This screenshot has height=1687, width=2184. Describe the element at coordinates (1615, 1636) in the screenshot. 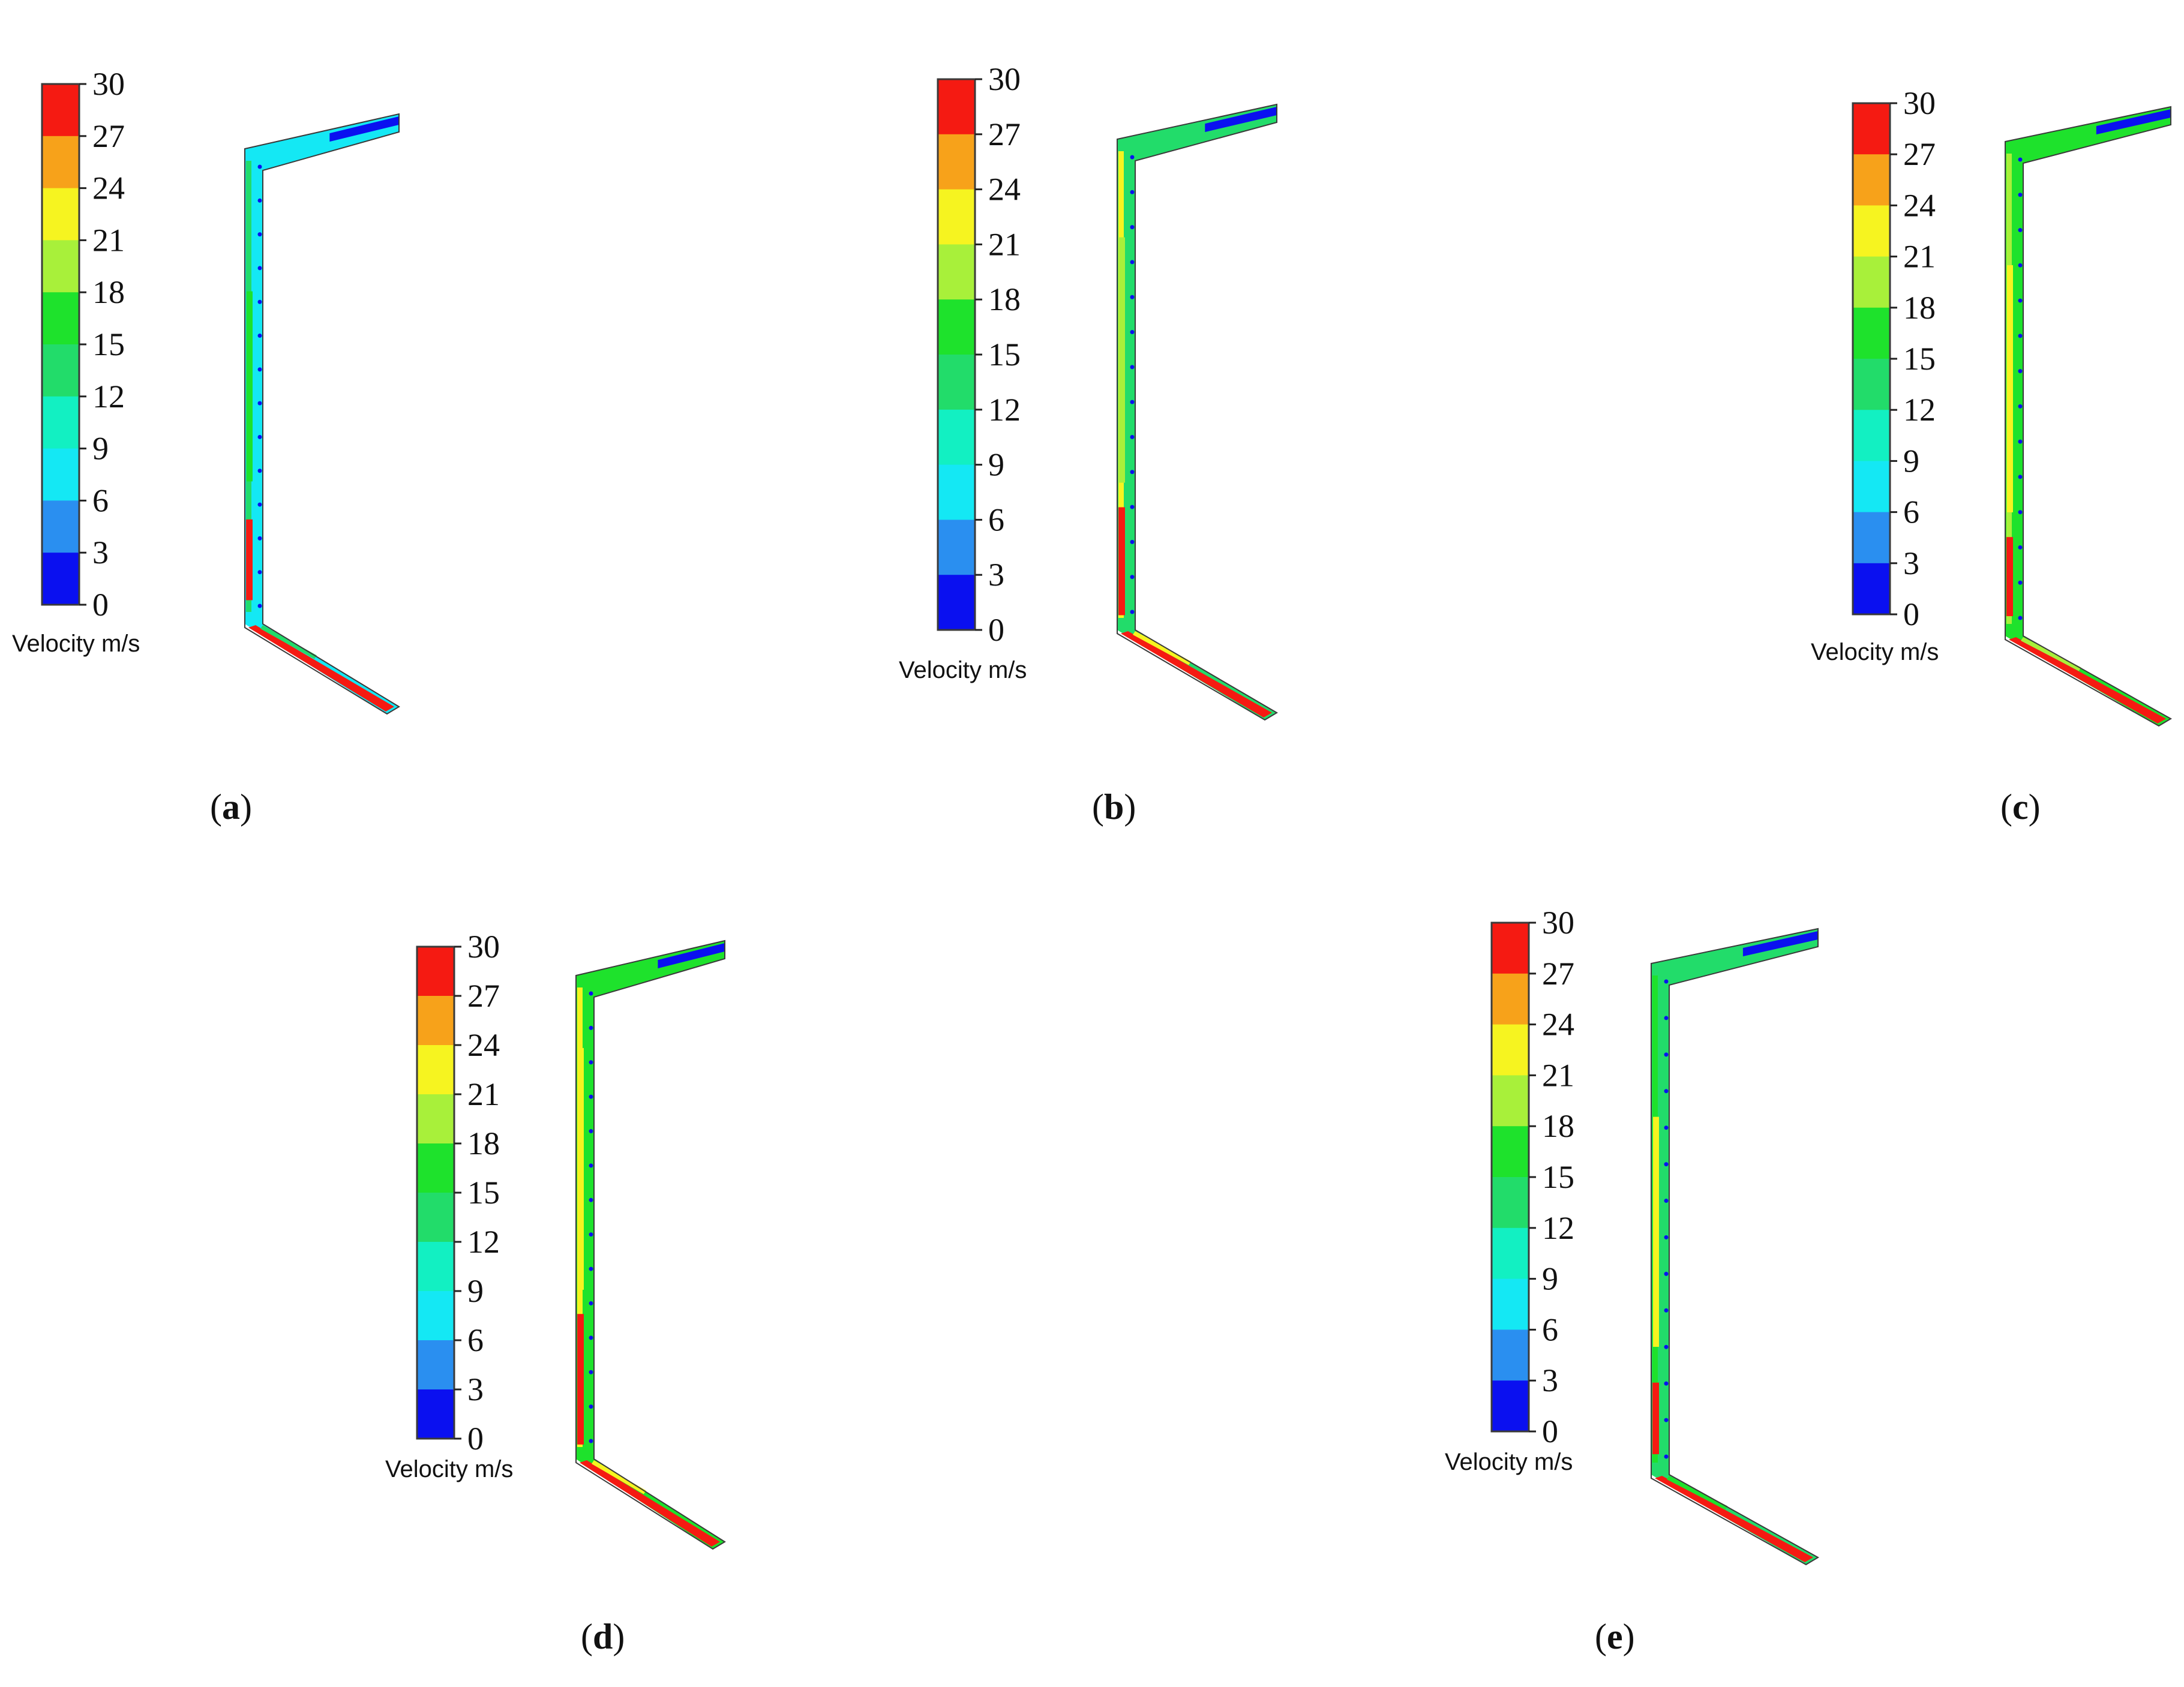

I see `caption-letter: e` at that location.